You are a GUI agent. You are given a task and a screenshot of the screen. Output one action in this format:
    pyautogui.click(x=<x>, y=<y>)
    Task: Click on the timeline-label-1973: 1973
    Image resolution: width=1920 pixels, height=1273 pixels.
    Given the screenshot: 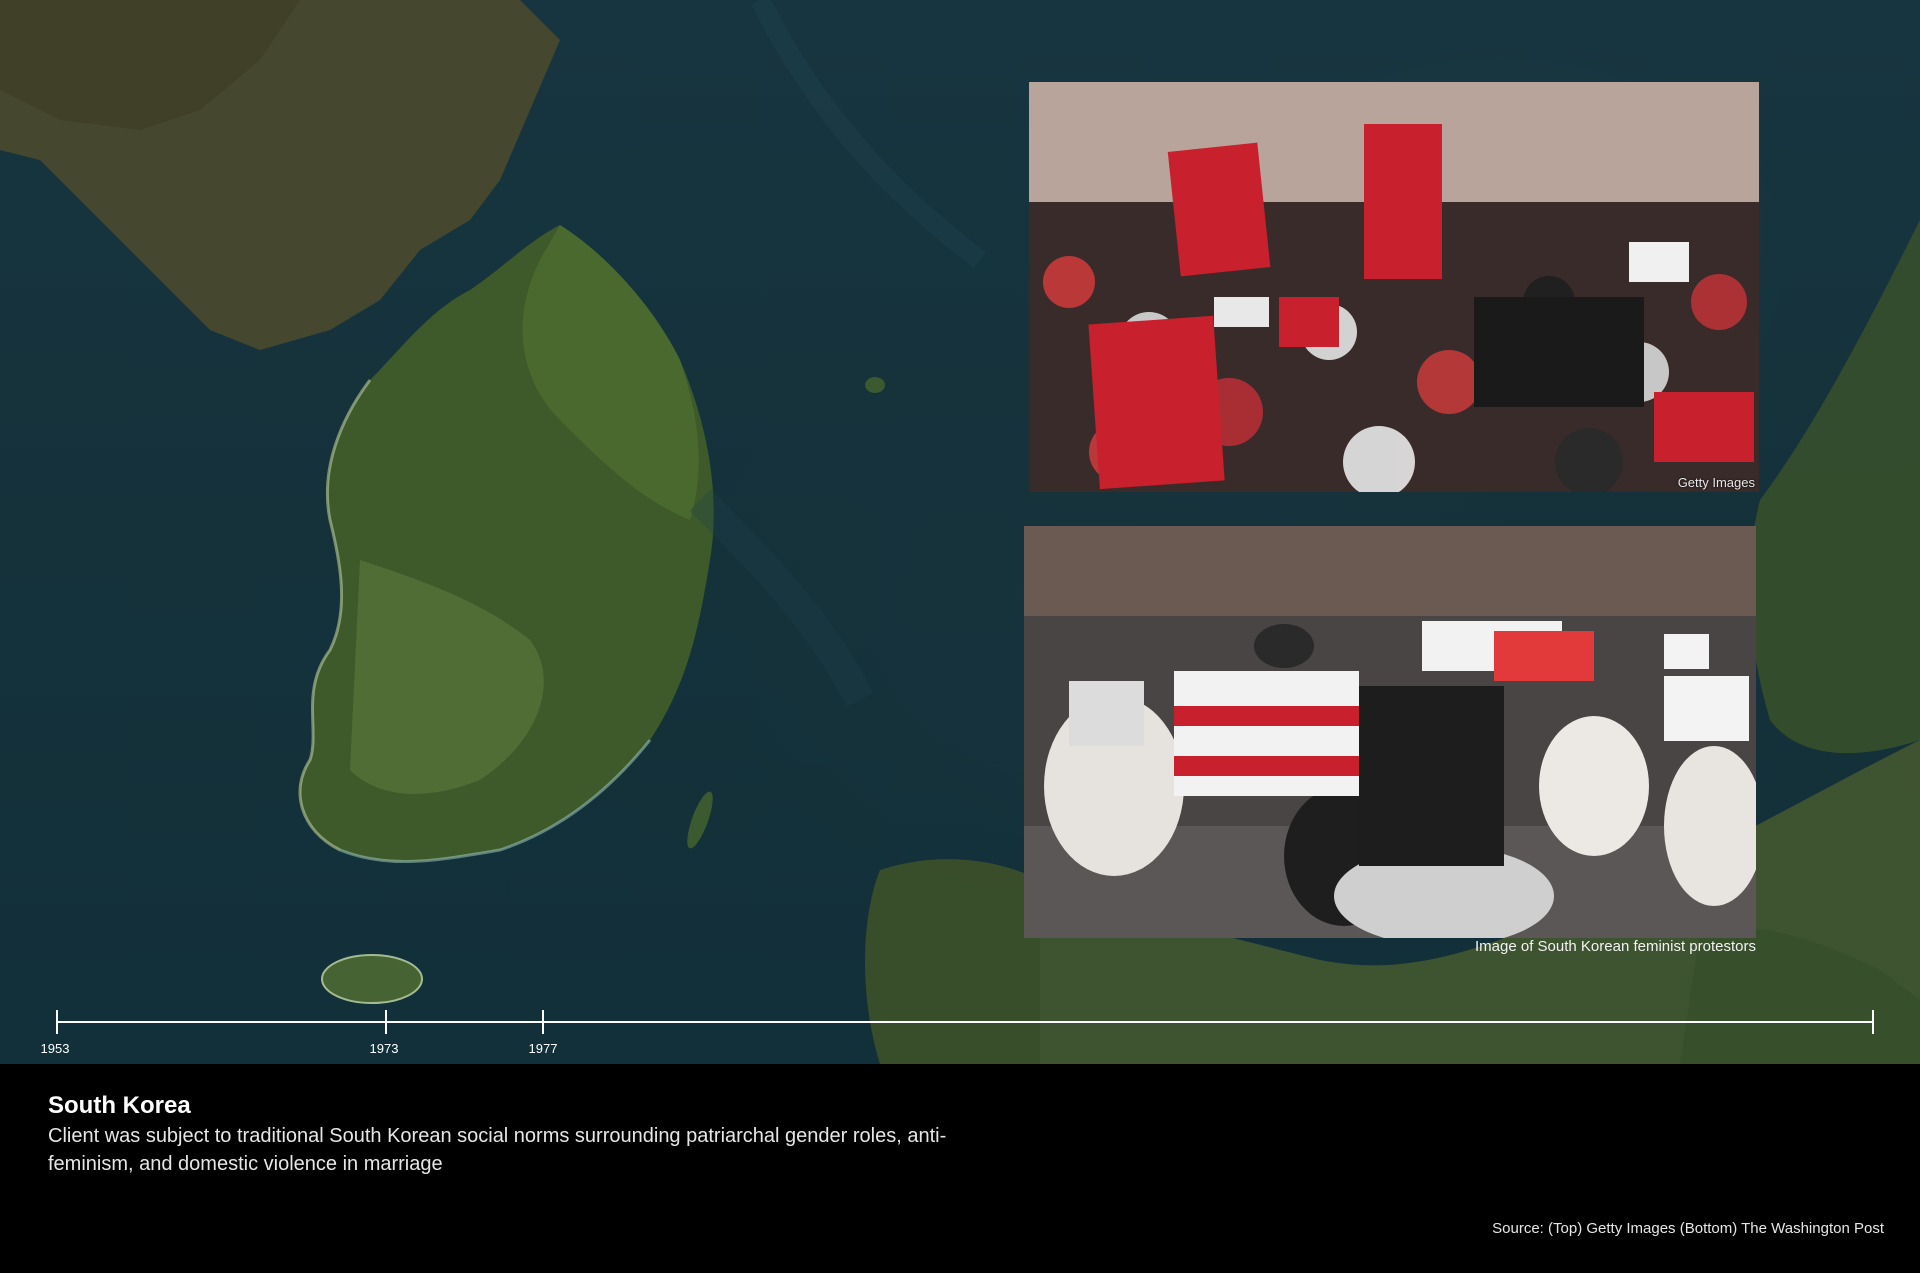 What is the action you would take?
    pyautogui.click(x=384, y=1048)
    